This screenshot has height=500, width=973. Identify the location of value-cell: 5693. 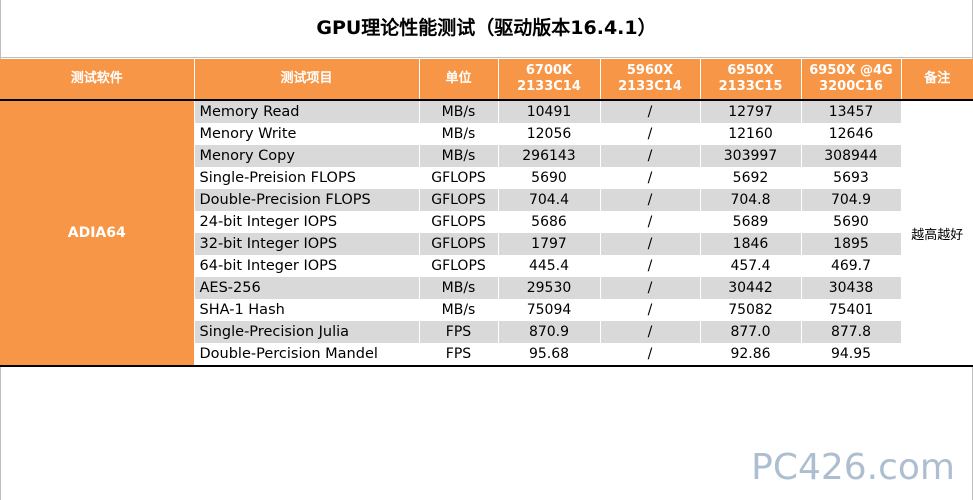
(851, 178).